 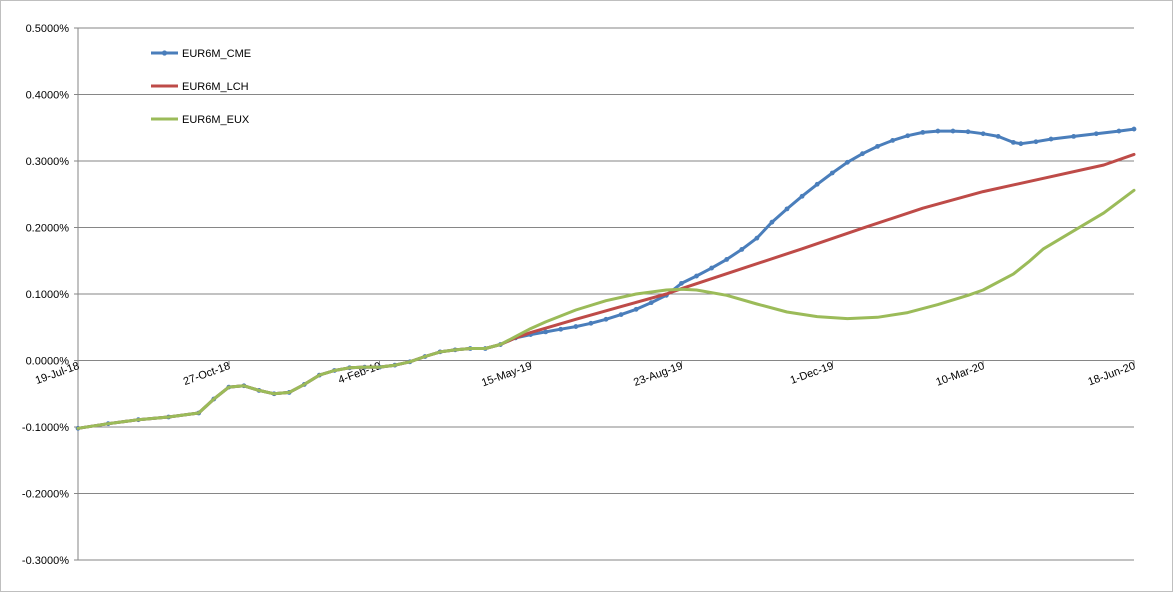 I want to click on legend-label: EUR6M_CME, so click(x=216, y=54).